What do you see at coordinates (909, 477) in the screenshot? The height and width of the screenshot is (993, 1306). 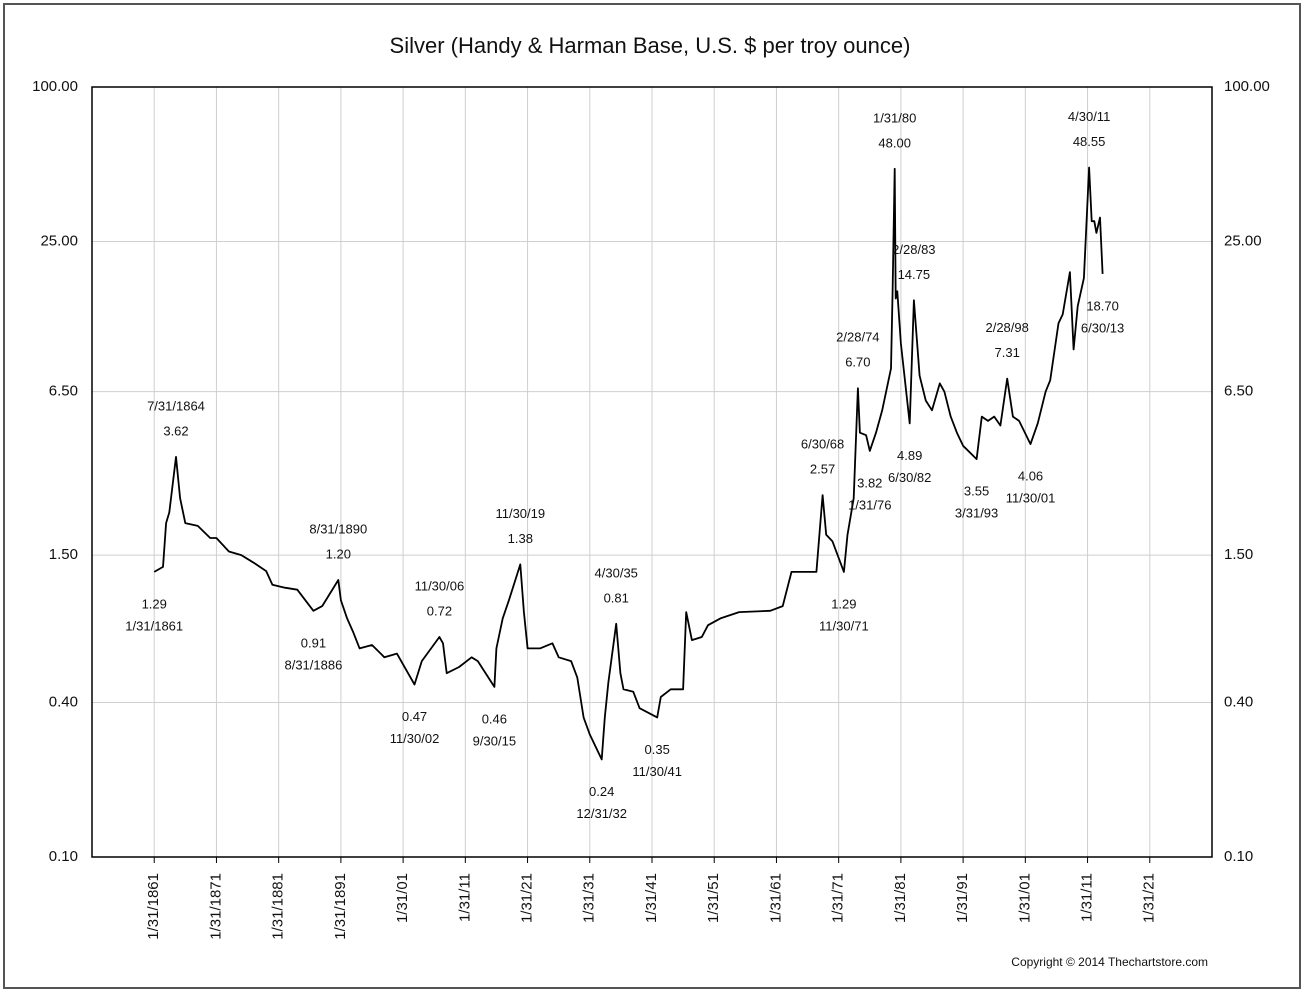 I see `annotation-date: 6/30/82` at bounding box center [909, 477].